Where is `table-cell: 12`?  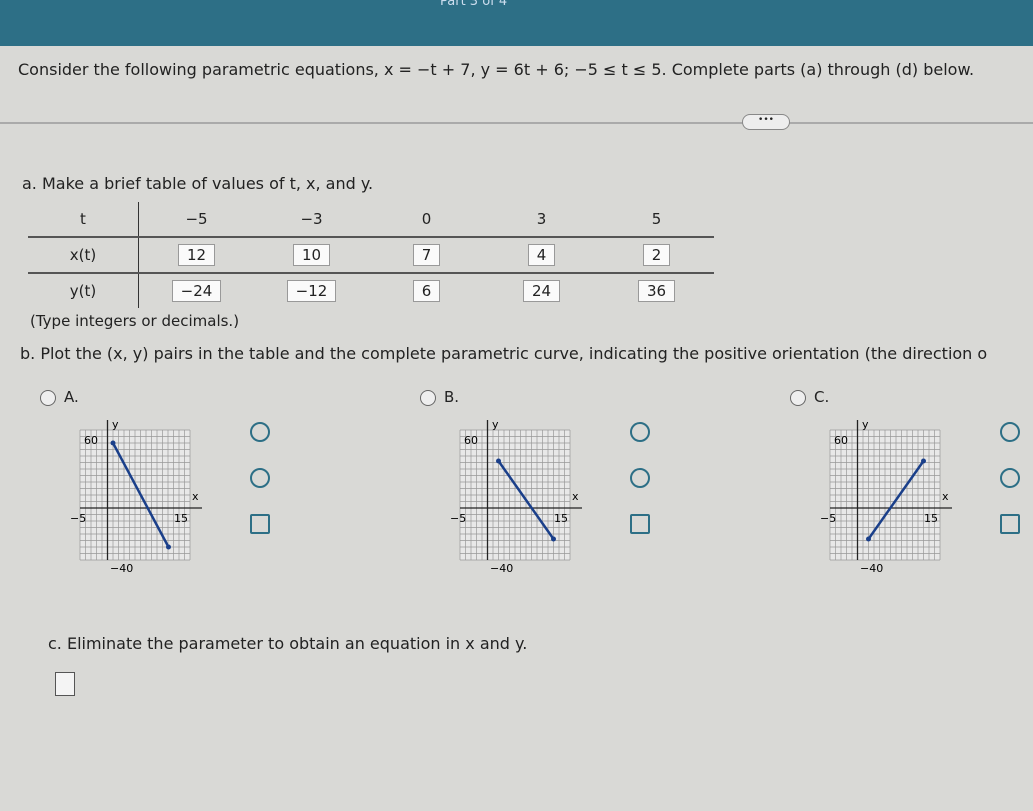
table-cell: 12 is located at coordinates (196, 255).